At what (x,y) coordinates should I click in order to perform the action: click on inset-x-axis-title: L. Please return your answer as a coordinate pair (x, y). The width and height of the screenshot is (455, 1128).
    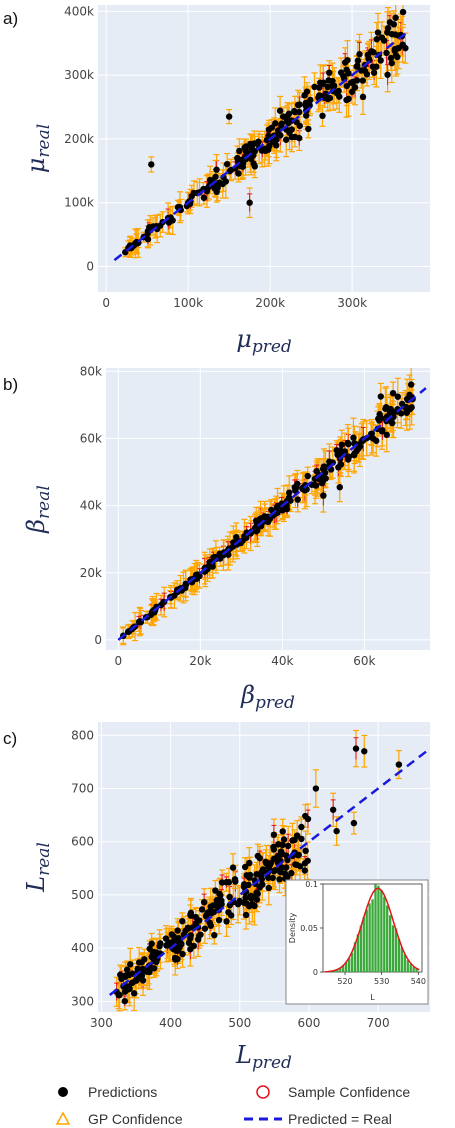
    Looking at the image, I should click on (372, 997).